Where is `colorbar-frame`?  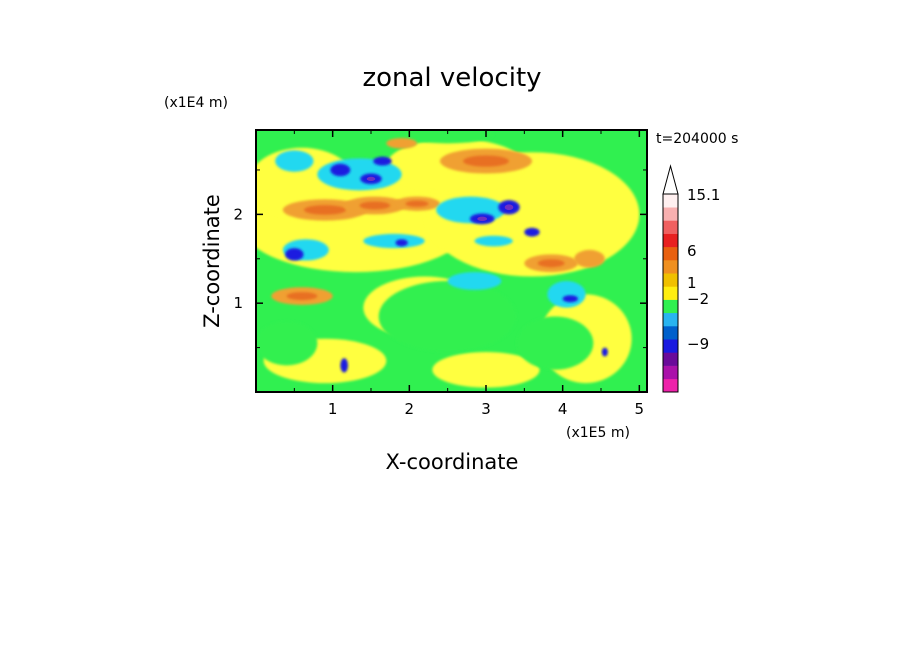
colorbar-frame is located at coordinates (670, 293).